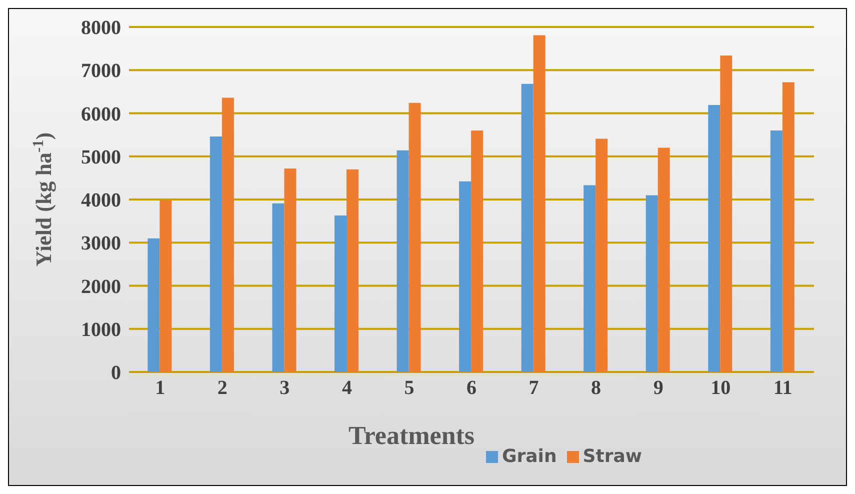 The width and height of the screenshot is (855, 494). Describe the element at coordinates (533, 388) in the screenshot. I see `x-tick-label: 7` at that location.